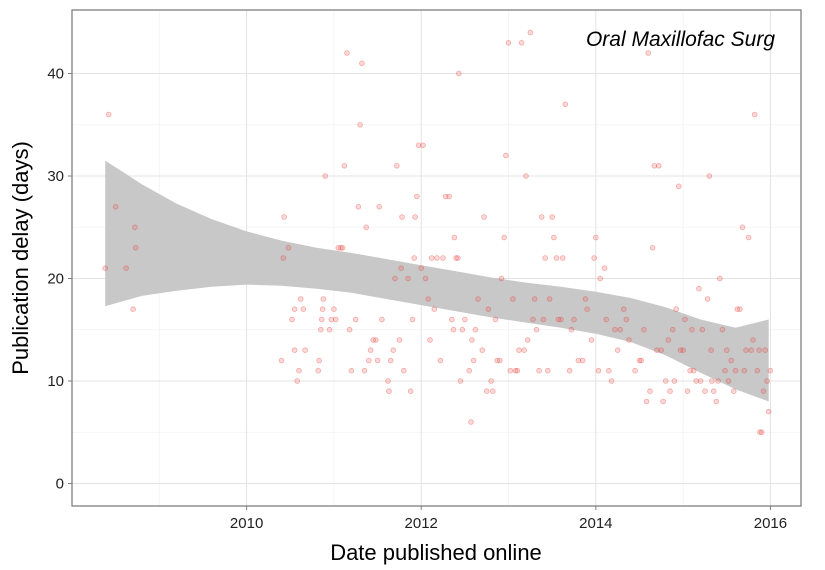 The height and width of the screenshot is (570, 825). Describe the element at coordinates (20, 258) in the screenshot. I see `y-axis-title: Publication delay (days)` at that location.